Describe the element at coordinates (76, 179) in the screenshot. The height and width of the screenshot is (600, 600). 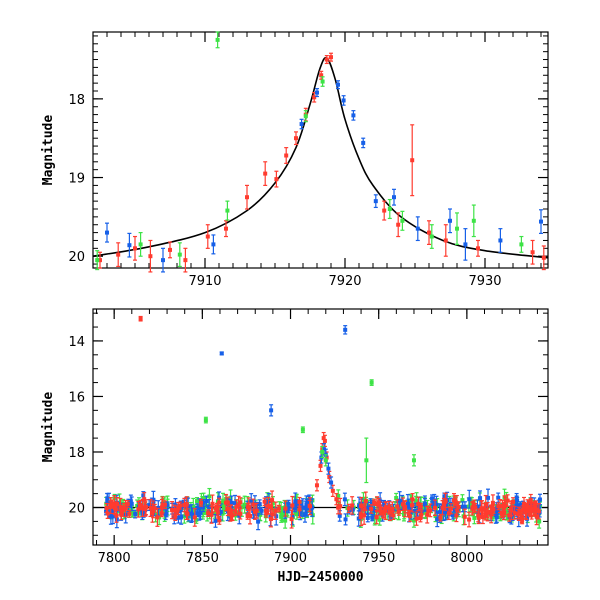
I see `y-tick-label: 19` at that location.